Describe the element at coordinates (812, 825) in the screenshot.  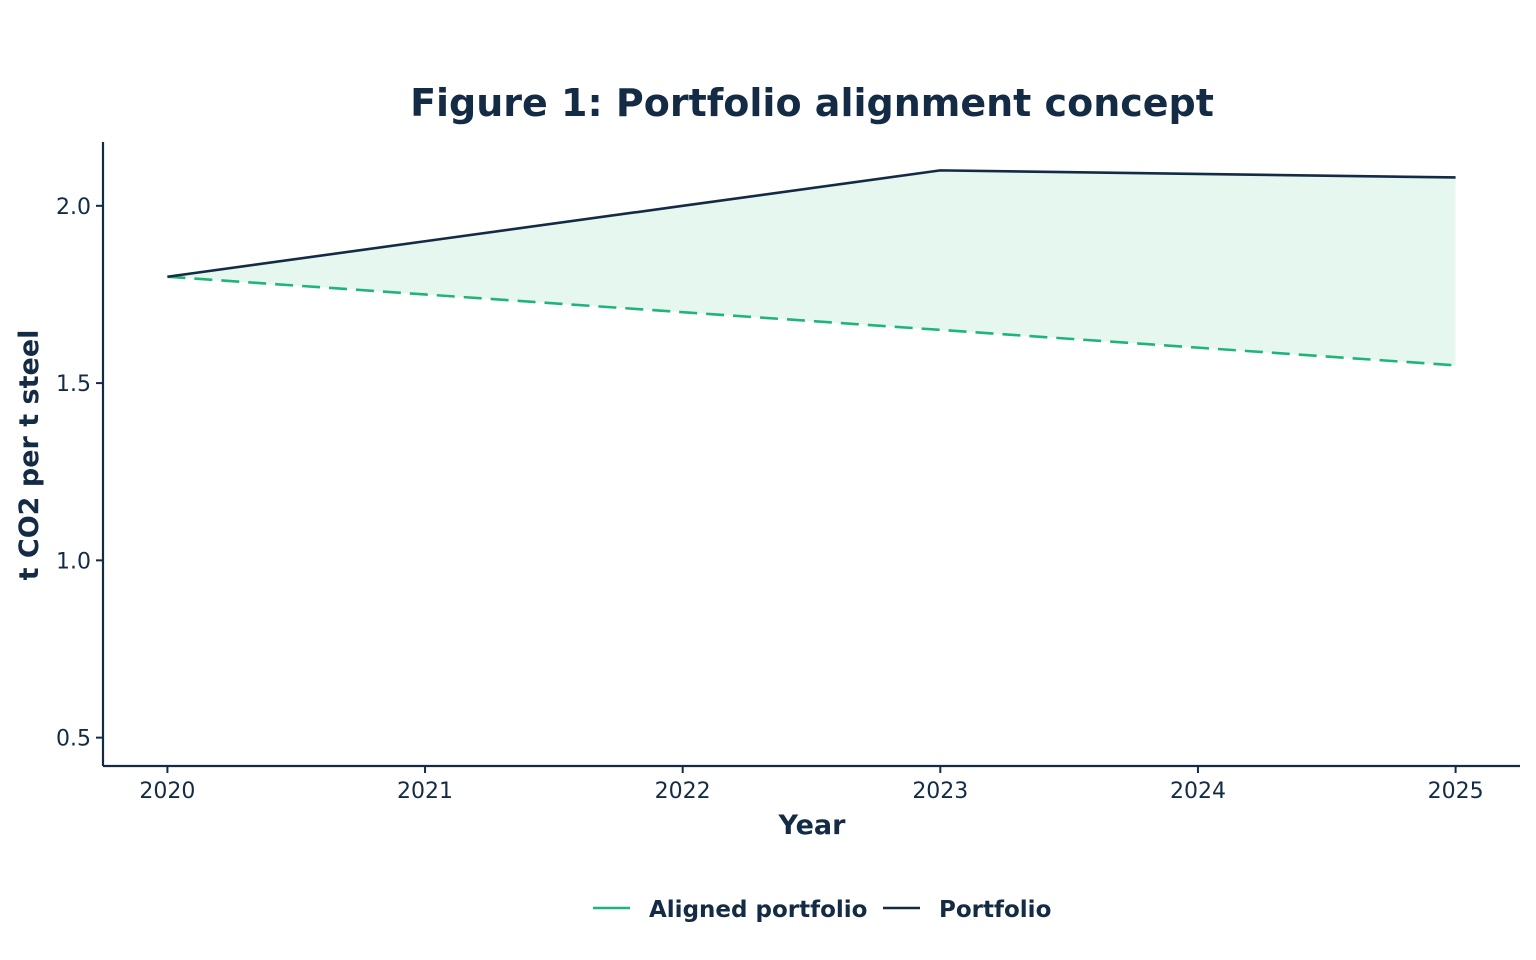
I see `x-axis-title: Year` at that location.